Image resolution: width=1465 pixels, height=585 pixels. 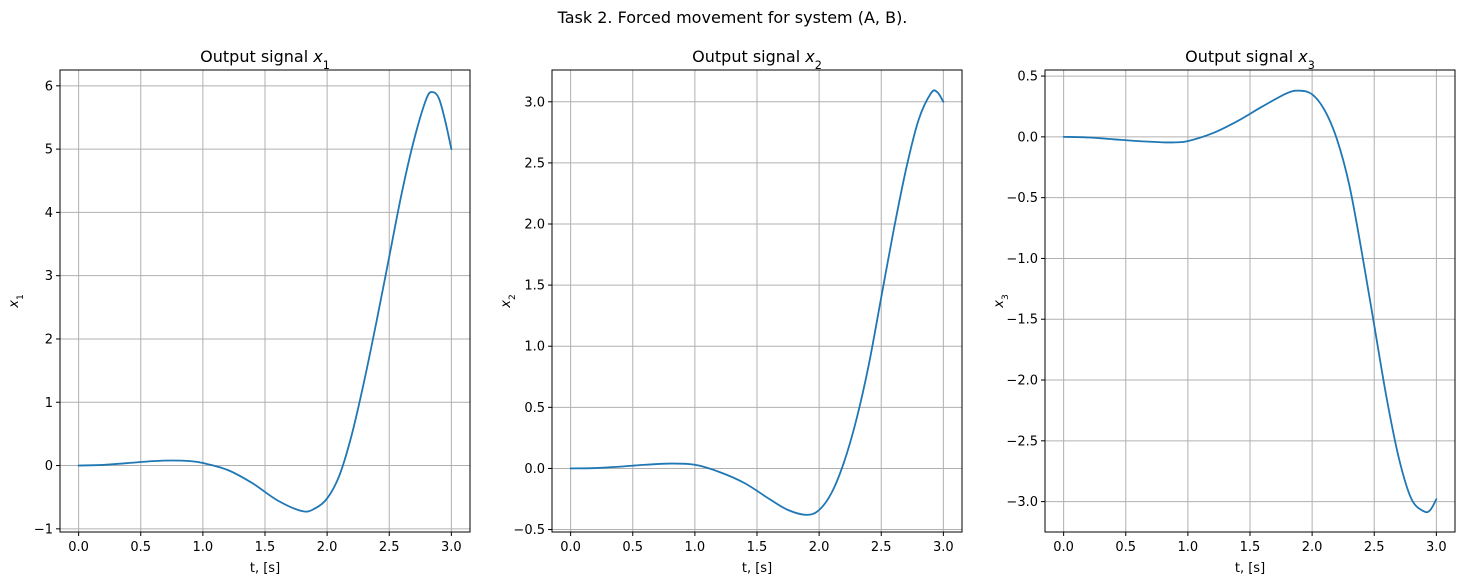 What do you see at coordinates (1001, 301) in the screenshot?
I see `y-axis-label: x3` at bounding box center [1001, 301].